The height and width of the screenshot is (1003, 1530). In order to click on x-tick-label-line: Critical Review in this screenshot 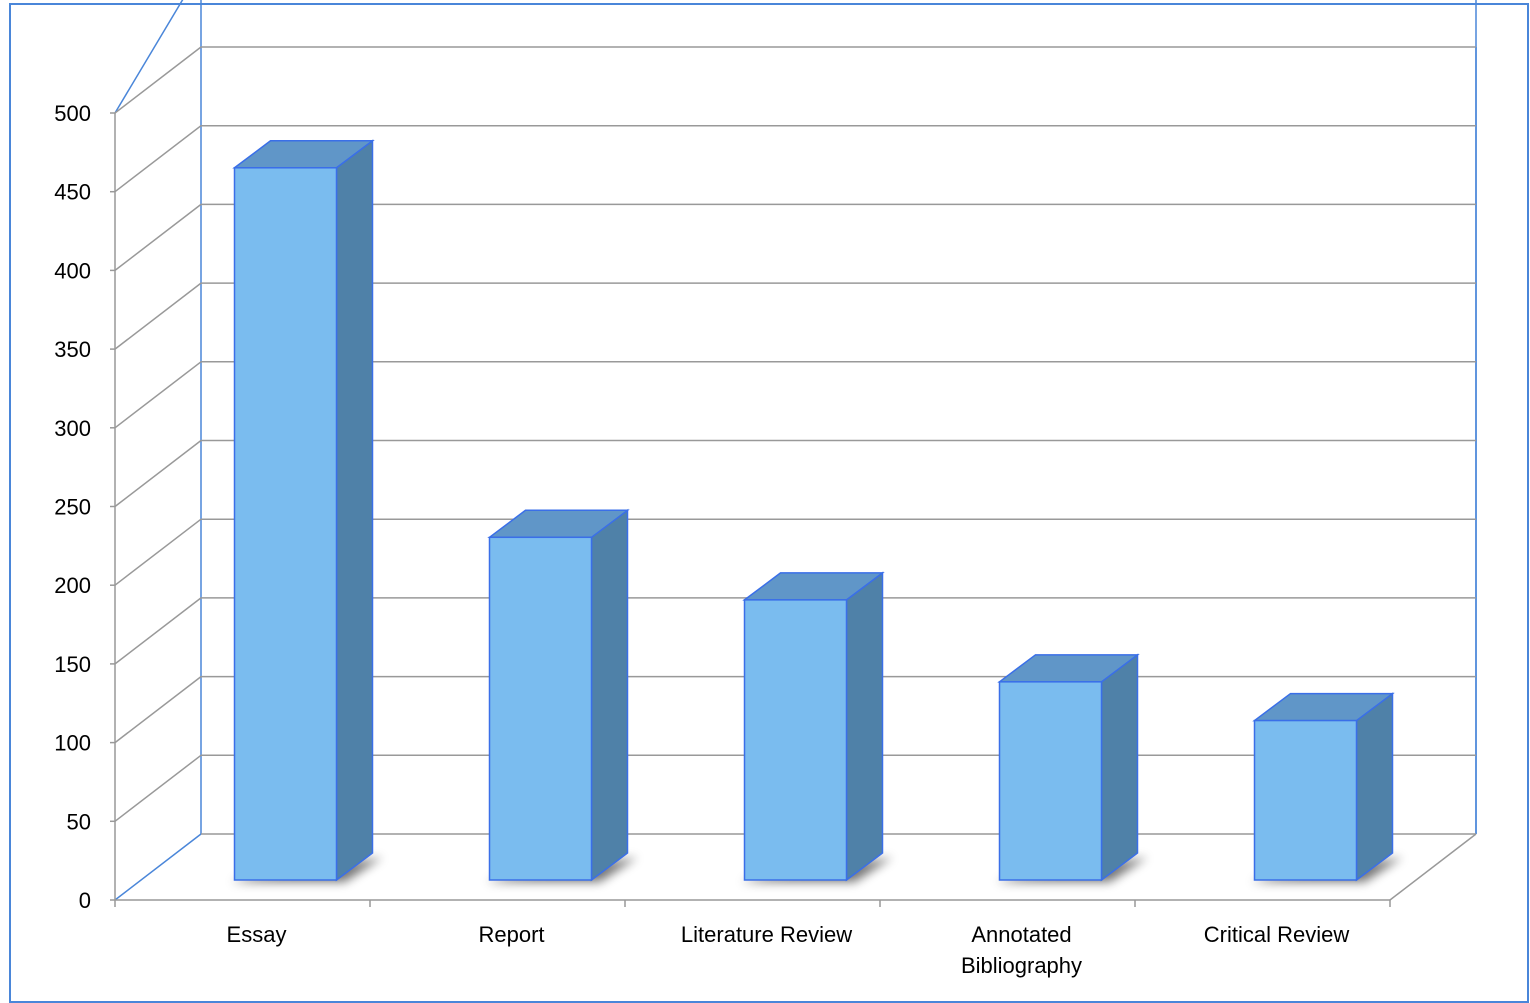, I will do `click(1277, 934)`.